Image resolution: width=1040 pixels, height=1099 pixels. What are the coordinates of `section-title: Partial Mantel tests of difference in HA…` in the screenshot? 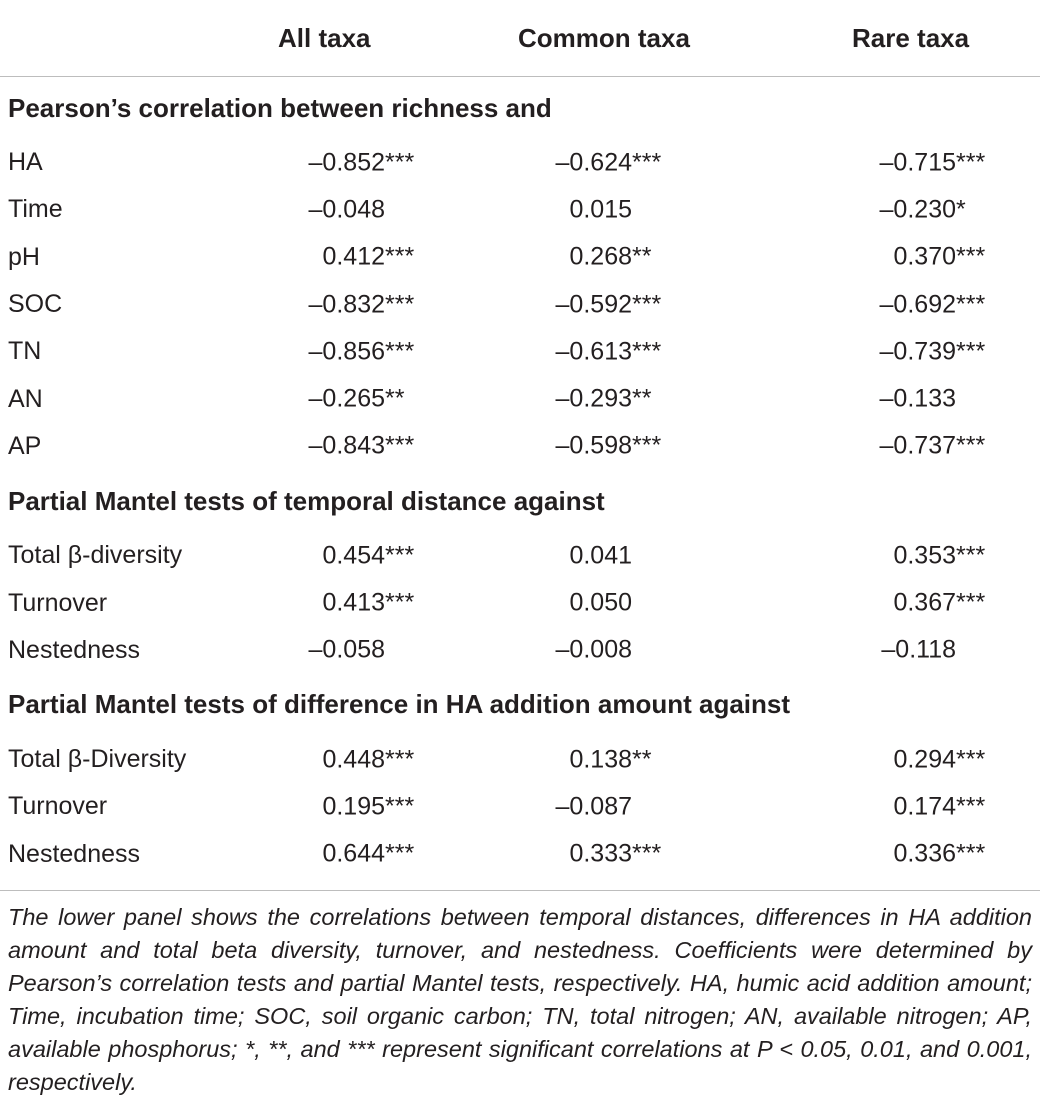 It's located at (399, 704).